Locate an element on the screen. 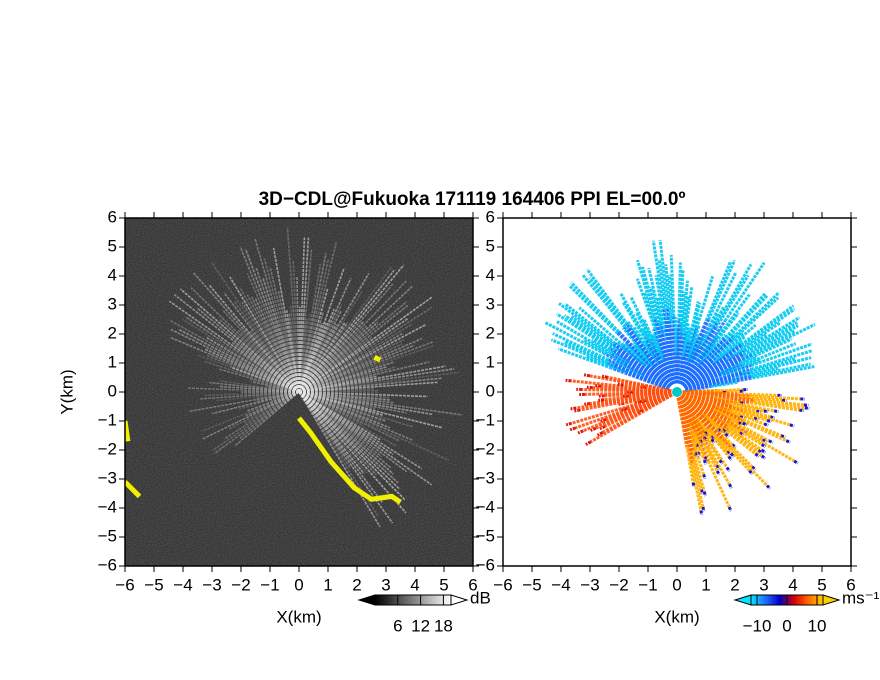 Image resolution: width=880 pixels, height=680 pixels. y-tick-label: −5 is located at coordinates (485, 535).